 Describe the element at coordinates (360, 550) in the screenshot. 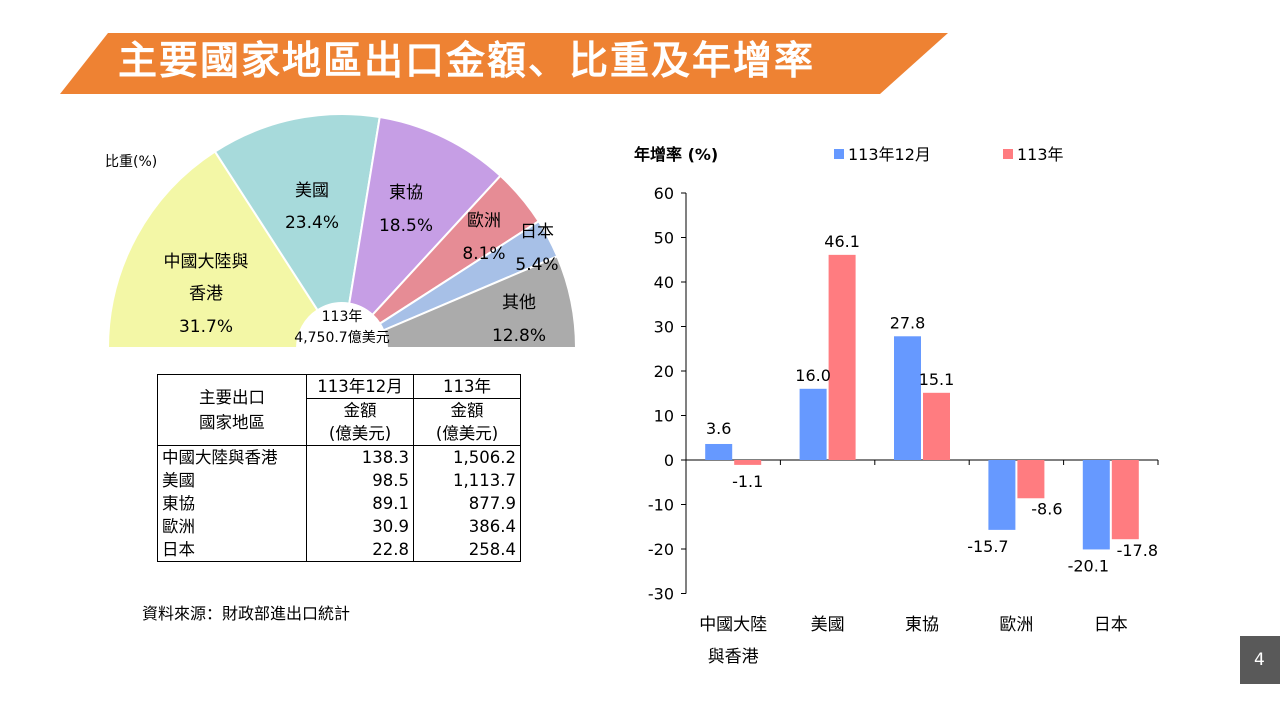

I see `table-cell-month: 22.8` at that location.